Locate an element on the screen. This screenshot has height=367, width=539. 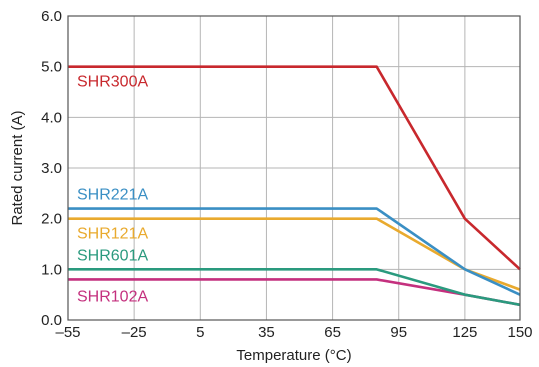
x-tick-label: 5 is located at coordinates (200, 332).